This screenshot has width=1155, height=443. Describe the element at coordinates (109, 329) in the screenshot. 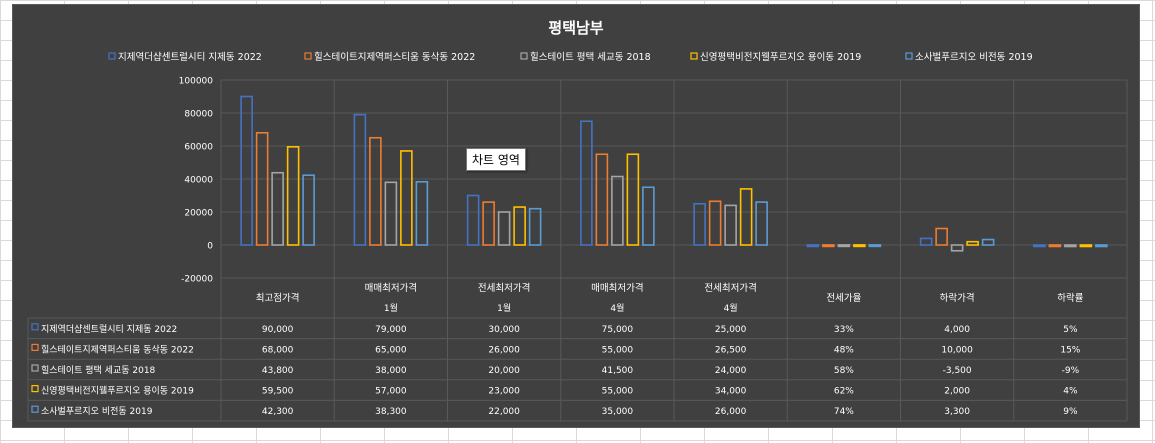

I see `table-series-name: 지제역더샵센트럴시티 지제동 2022` at that location.